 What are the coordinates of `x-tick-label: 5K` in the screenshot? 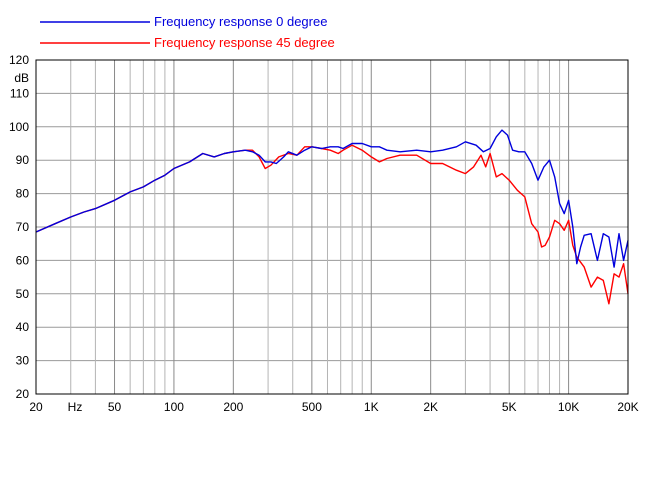 It's located at (509, 407).